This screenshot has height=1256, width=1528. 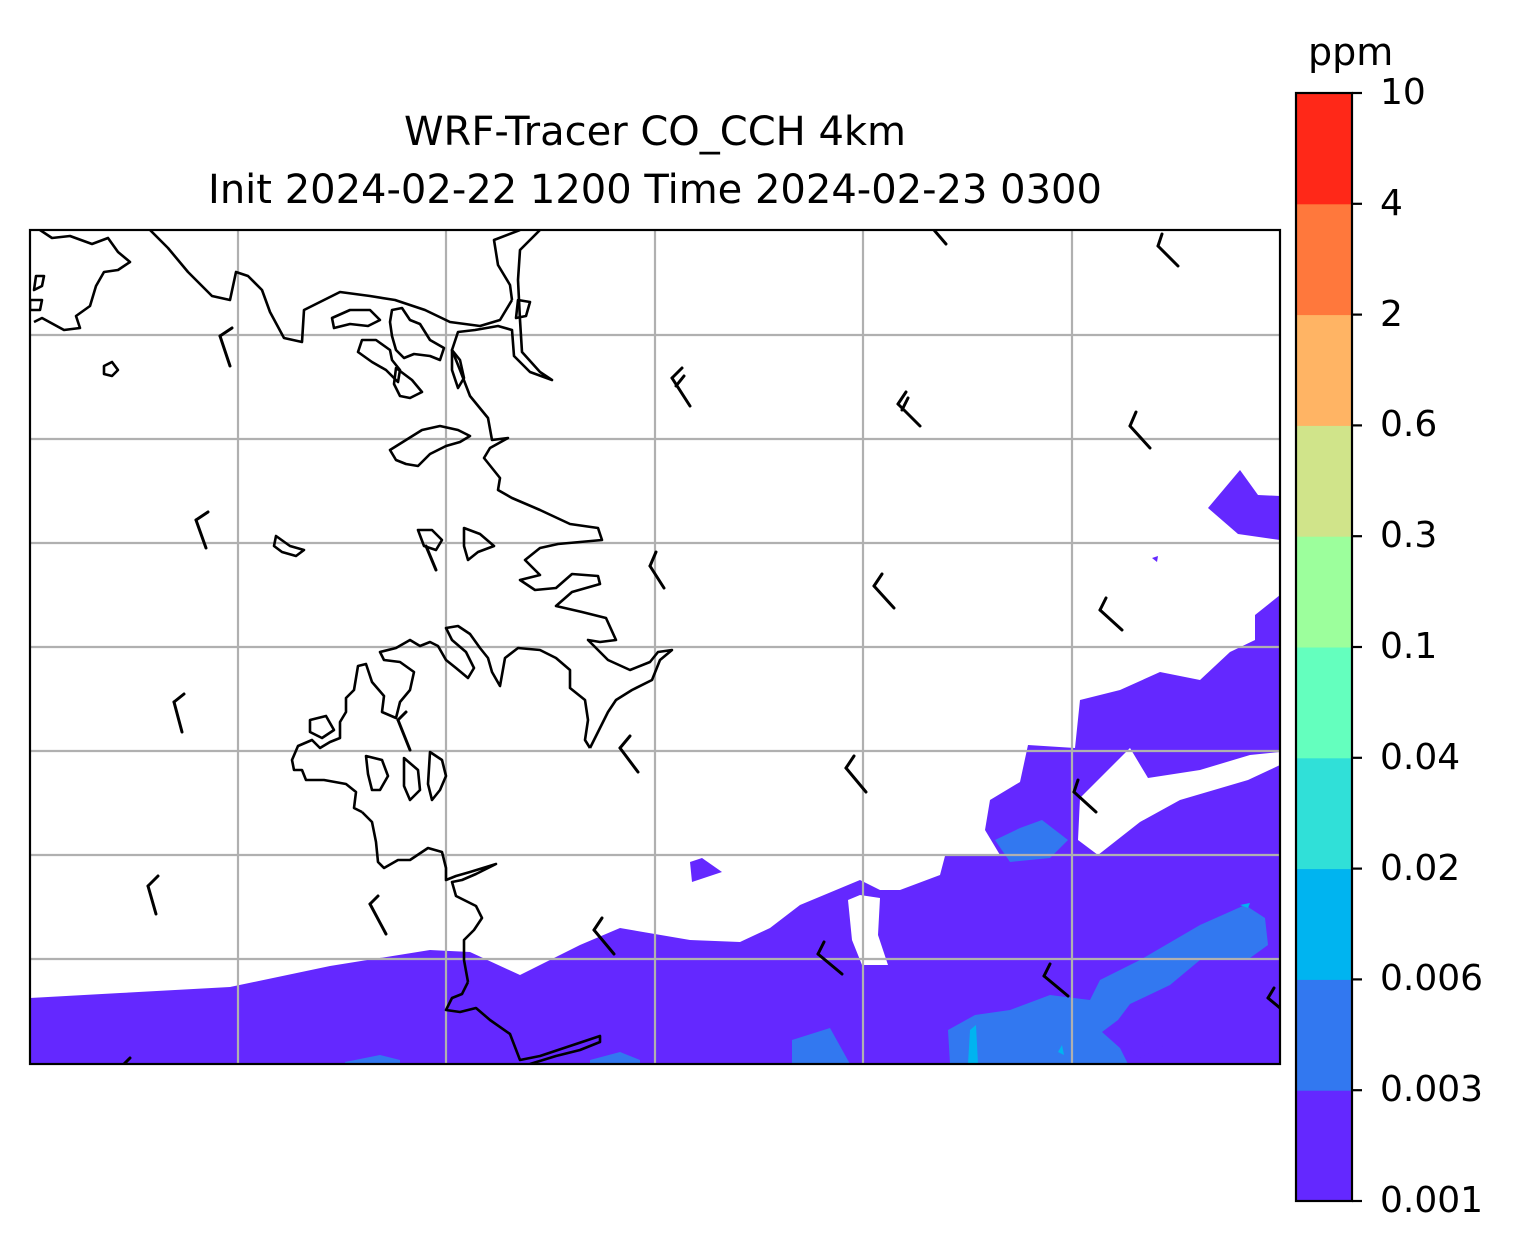 I want to click on colorbar-tick-label: 0.006, so click(x=1432, y=979).